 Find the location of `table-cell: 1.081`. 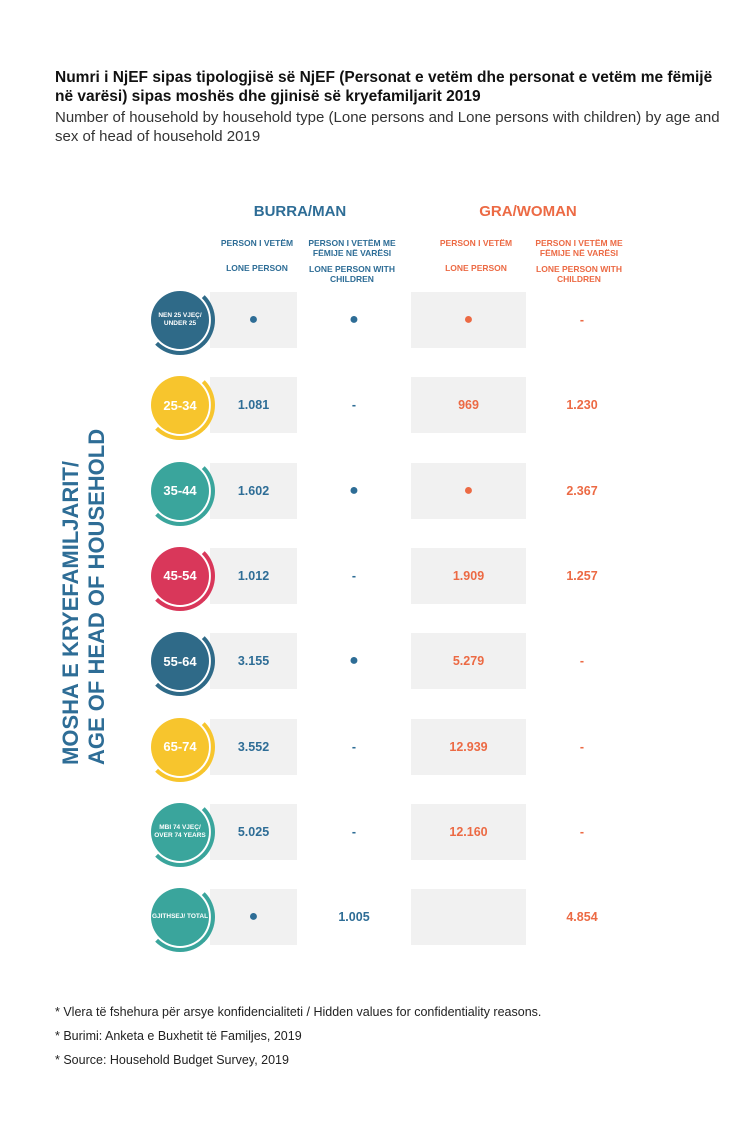

table-cell: 1.081 is located at coordinates (253, 405).